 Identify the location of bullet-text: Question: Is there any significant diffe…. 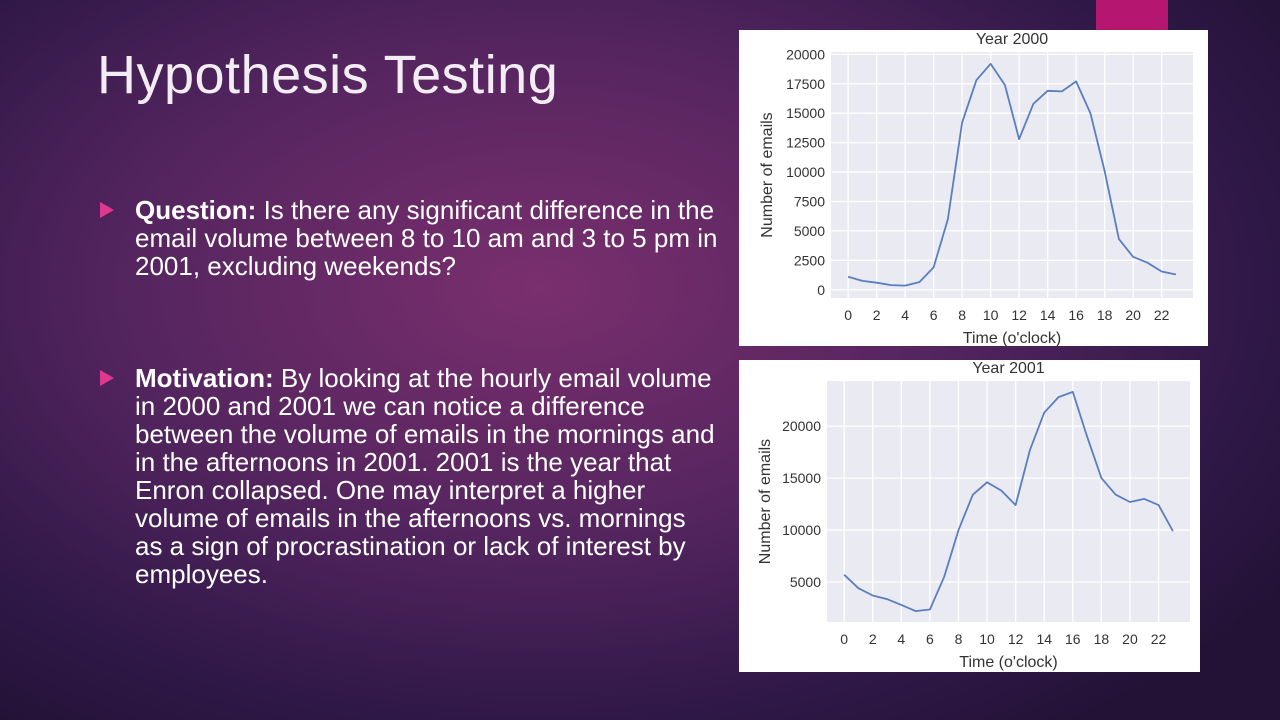
(427, 238).